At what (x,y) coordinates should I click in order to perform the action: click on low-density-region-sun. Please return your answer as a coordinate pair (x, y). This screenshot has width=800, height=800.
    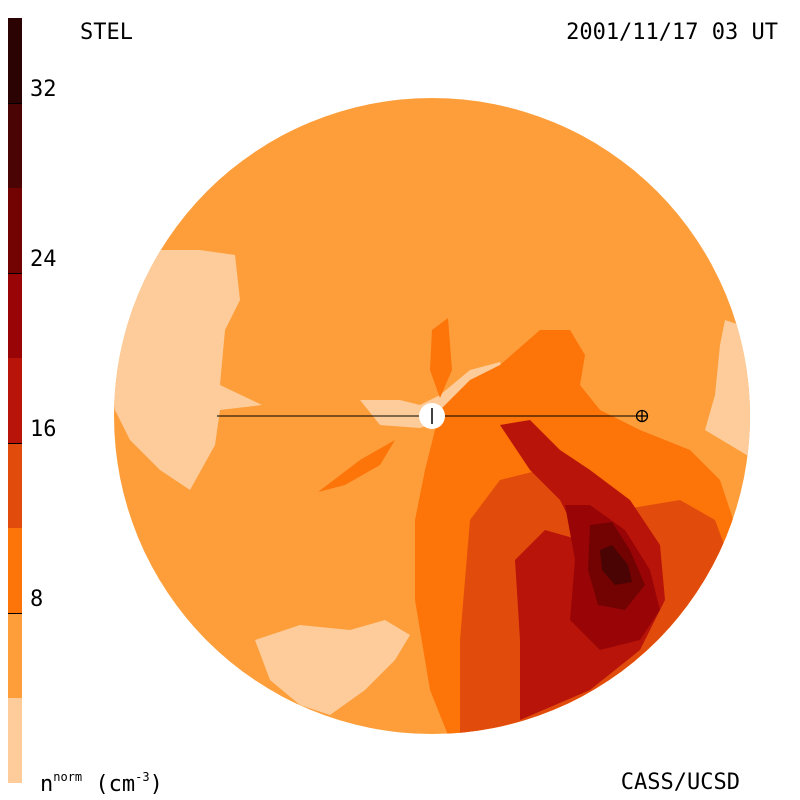
    Looking at the image, I should click on (432, 395).